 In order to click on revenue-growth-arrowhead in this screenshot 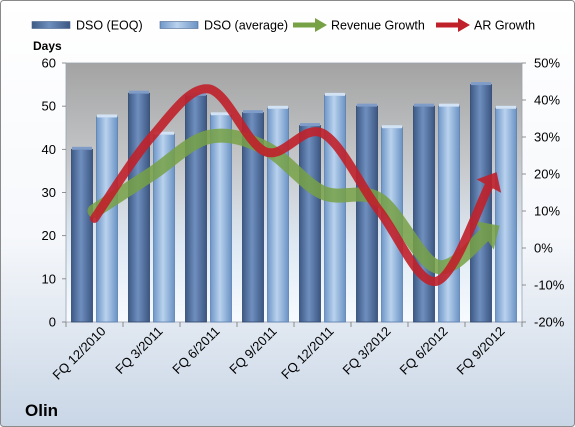, I will do `click(487, 235)`.